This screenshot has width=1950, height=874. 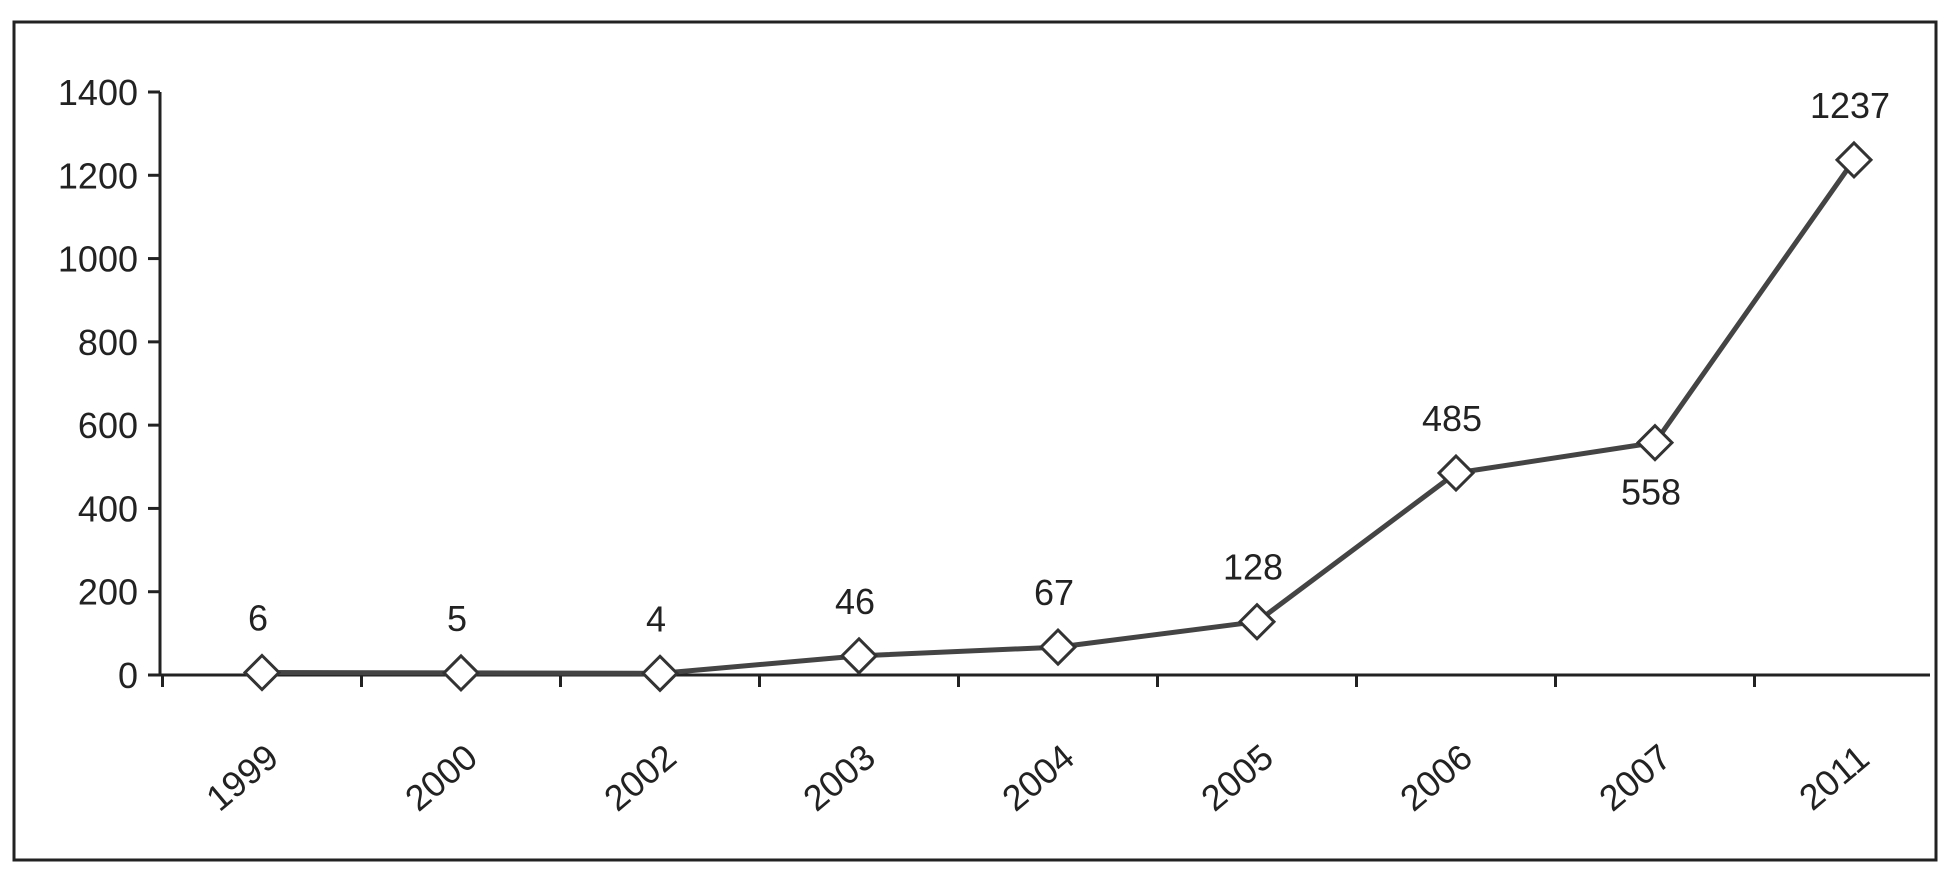 What do you see at coordinates (441, 777) in the screenshot?
I see `x-tick-label: 2000` at bounding box center [441, 777].